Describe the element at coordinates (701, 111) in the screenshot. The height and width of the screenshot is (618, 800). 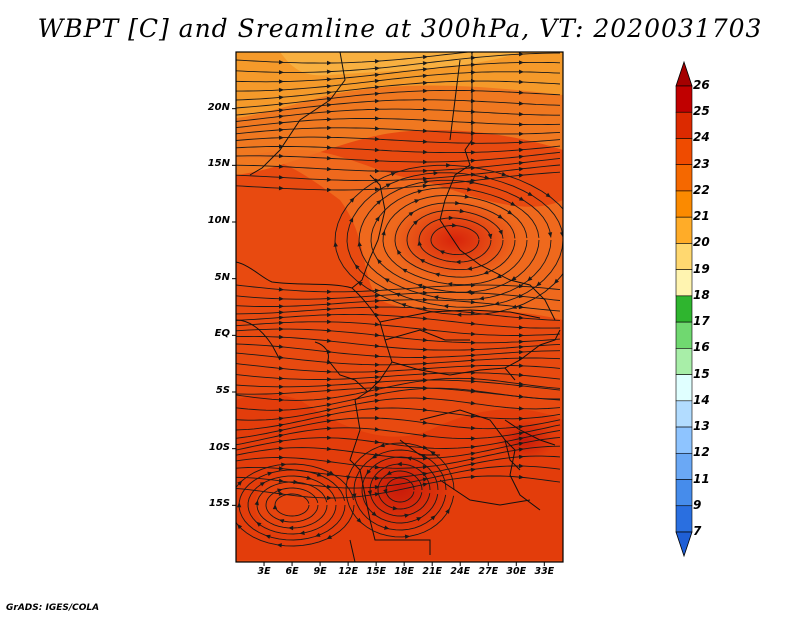
I see `colorbar-label: 25` at that location.